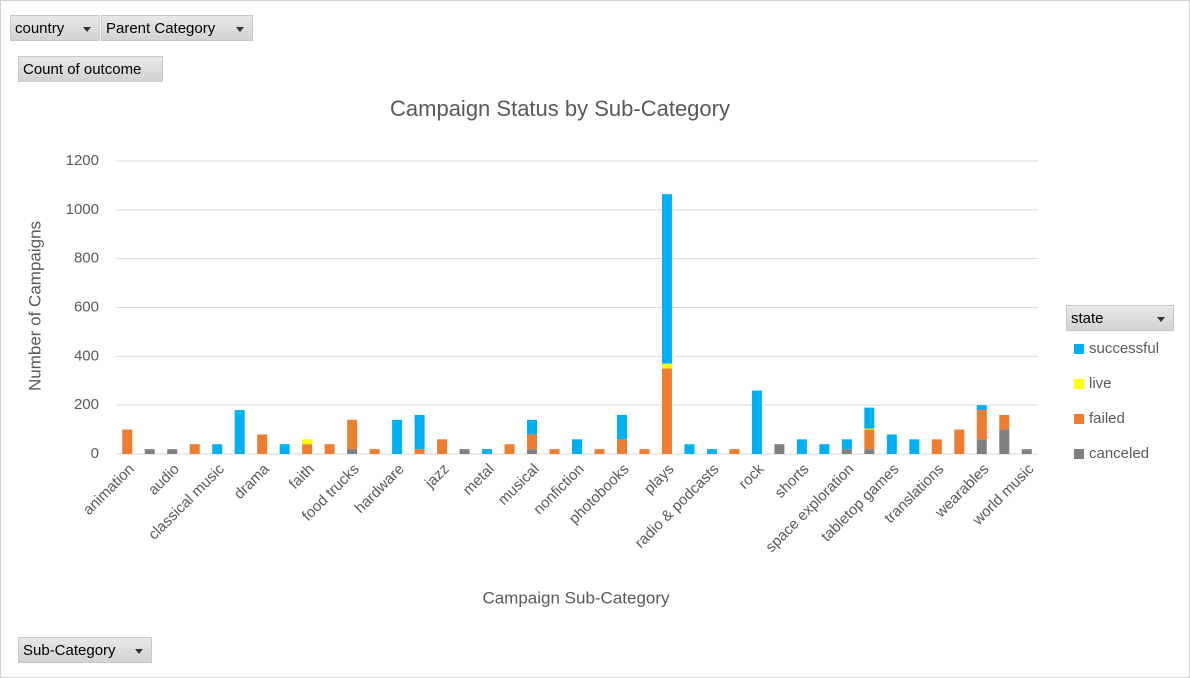  I want to click on x-tick-label: metal, so click(479, 480).